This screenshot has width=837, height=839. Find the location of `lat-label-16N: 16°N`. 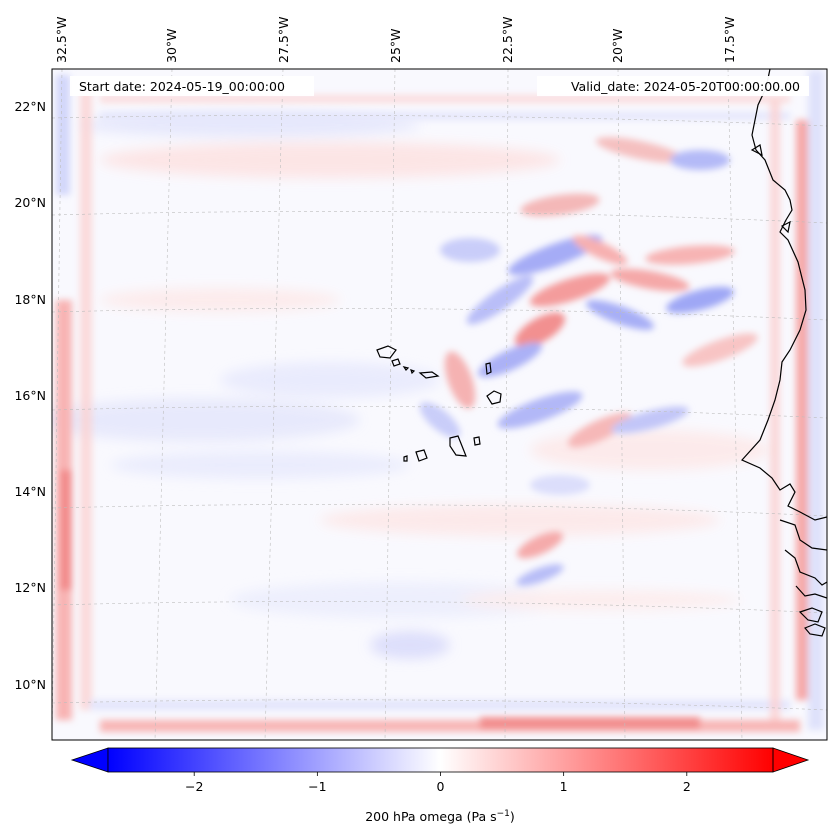

lat-label-16N: 16°N is located at coordinates (30, 395).